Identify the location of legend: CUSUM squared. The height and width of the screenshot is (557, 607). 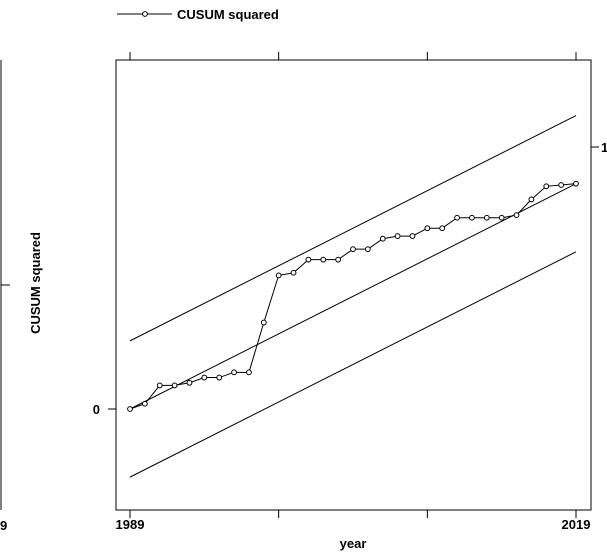
(198, 14).